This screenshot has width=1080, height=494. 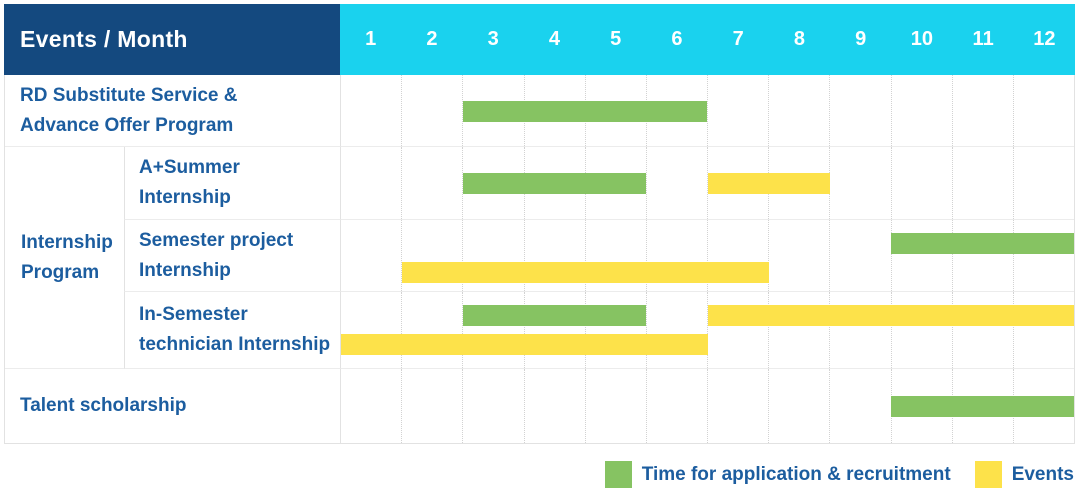 What do you see at coordinates (64, 258) in the screenshot?
I see `group-label-internship-program: Internship Program` at bounding box center [64, 258].